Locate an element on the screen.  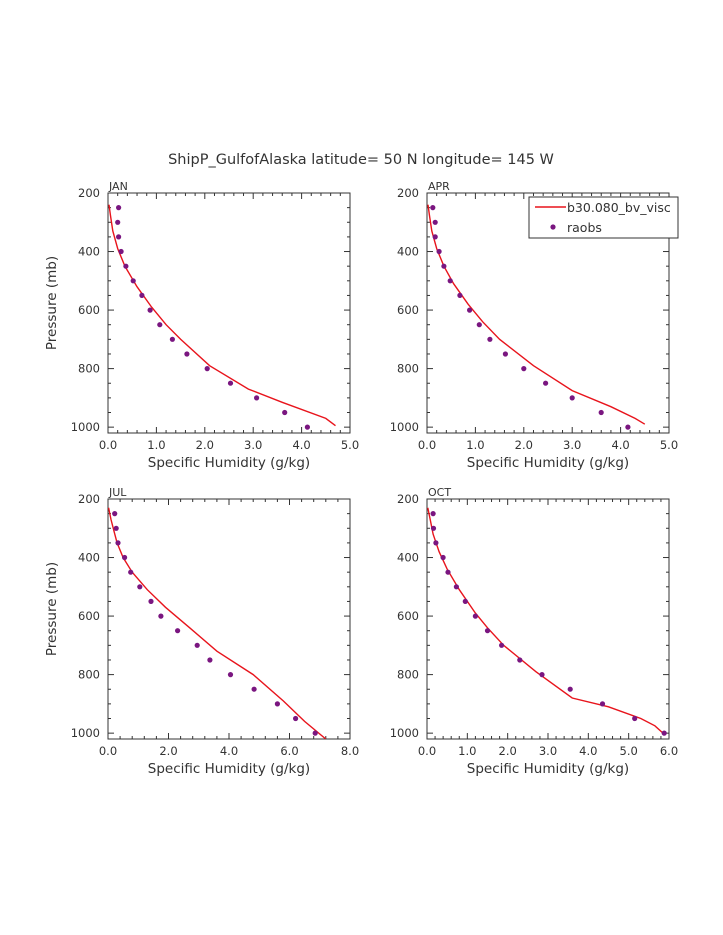
x-tick-label: 1.0 is located at coordinates (475, 445).